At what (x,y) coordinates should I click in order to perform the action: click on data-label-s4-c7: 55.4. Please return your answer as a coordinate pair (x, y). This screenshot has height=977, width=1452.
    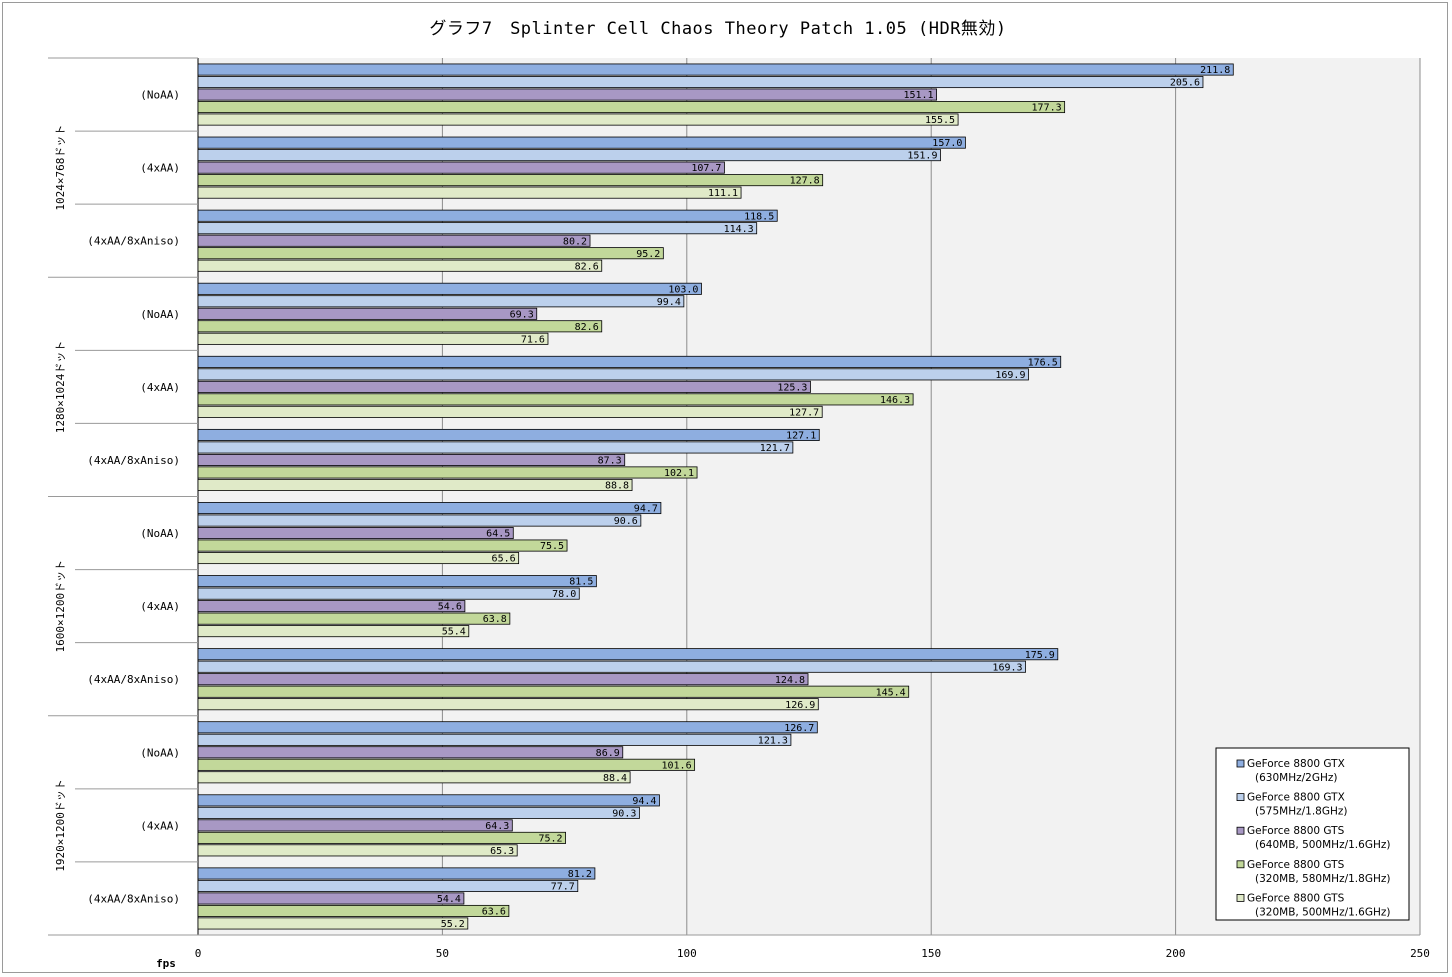
    Looking at the image, I should click on (454, 632).